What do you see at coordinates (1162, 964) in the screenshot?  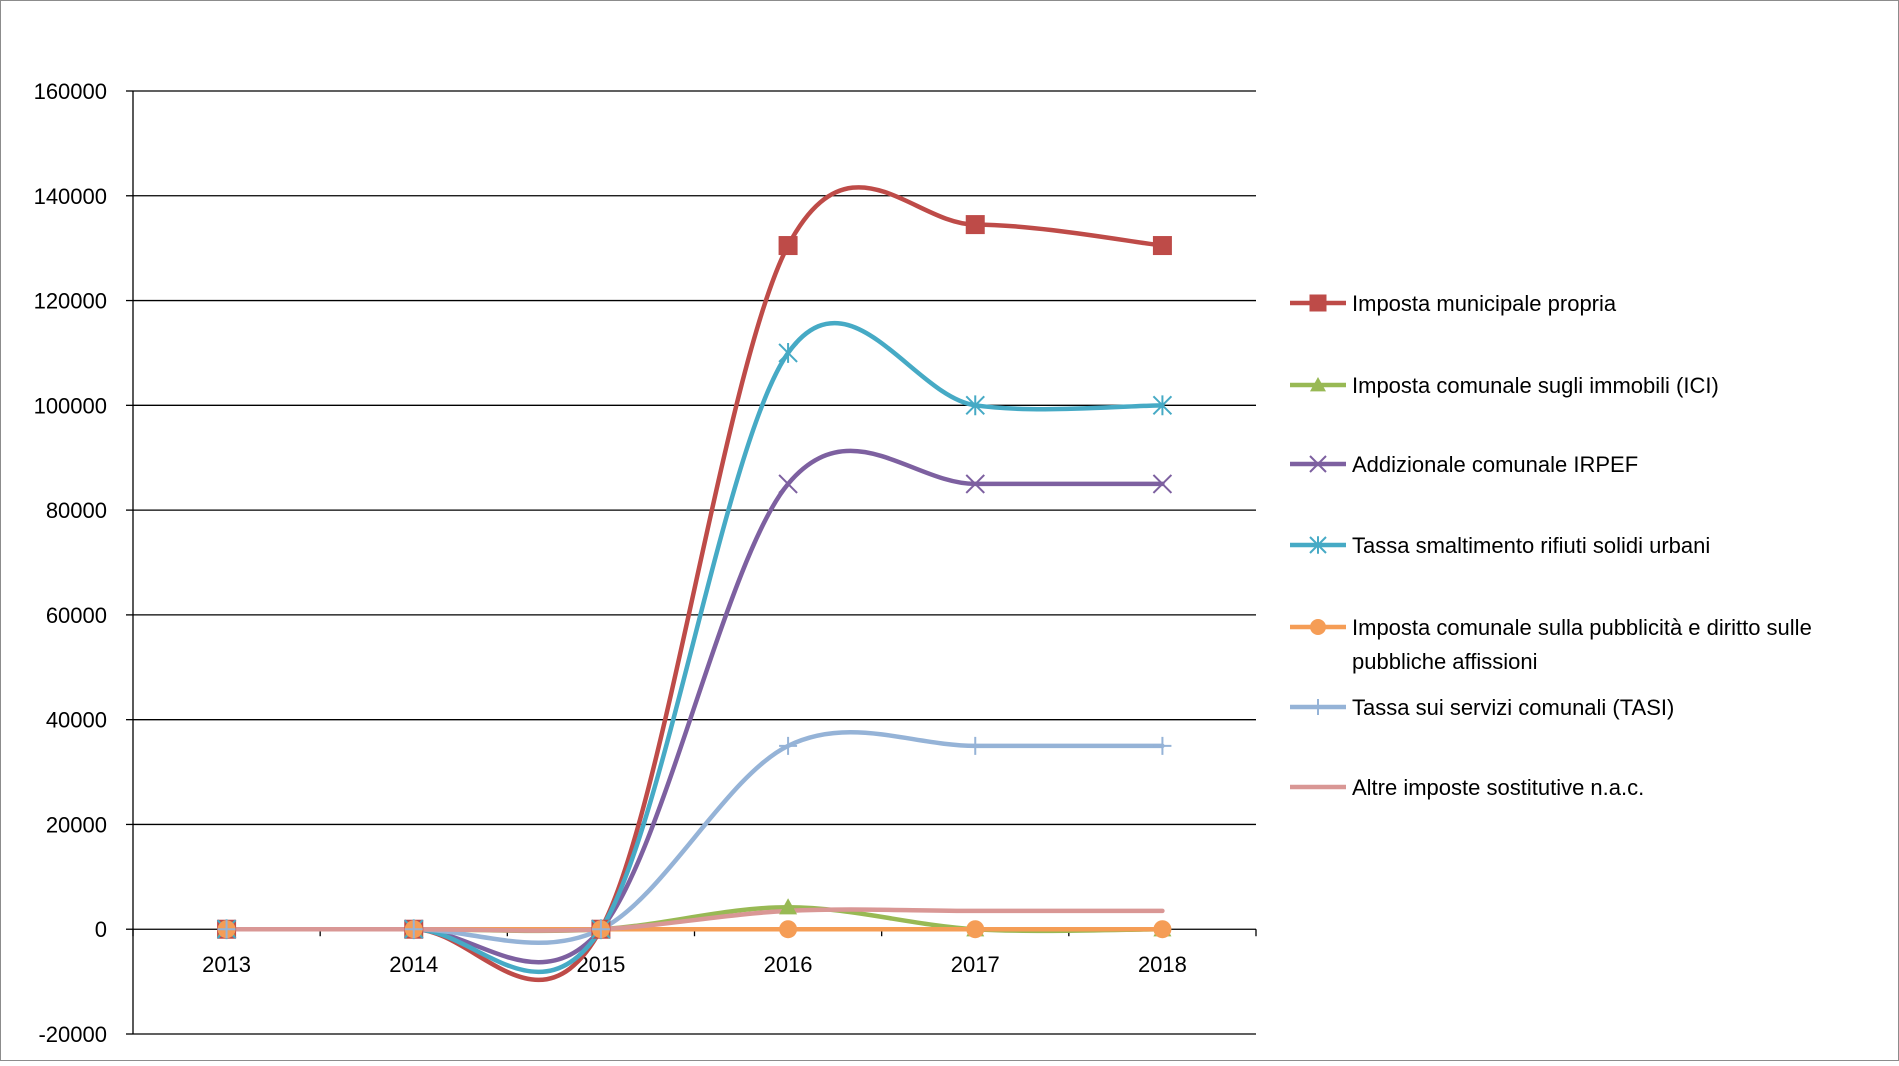 I see `x-tick-label: 2018` at bounding box center [1162, 964].